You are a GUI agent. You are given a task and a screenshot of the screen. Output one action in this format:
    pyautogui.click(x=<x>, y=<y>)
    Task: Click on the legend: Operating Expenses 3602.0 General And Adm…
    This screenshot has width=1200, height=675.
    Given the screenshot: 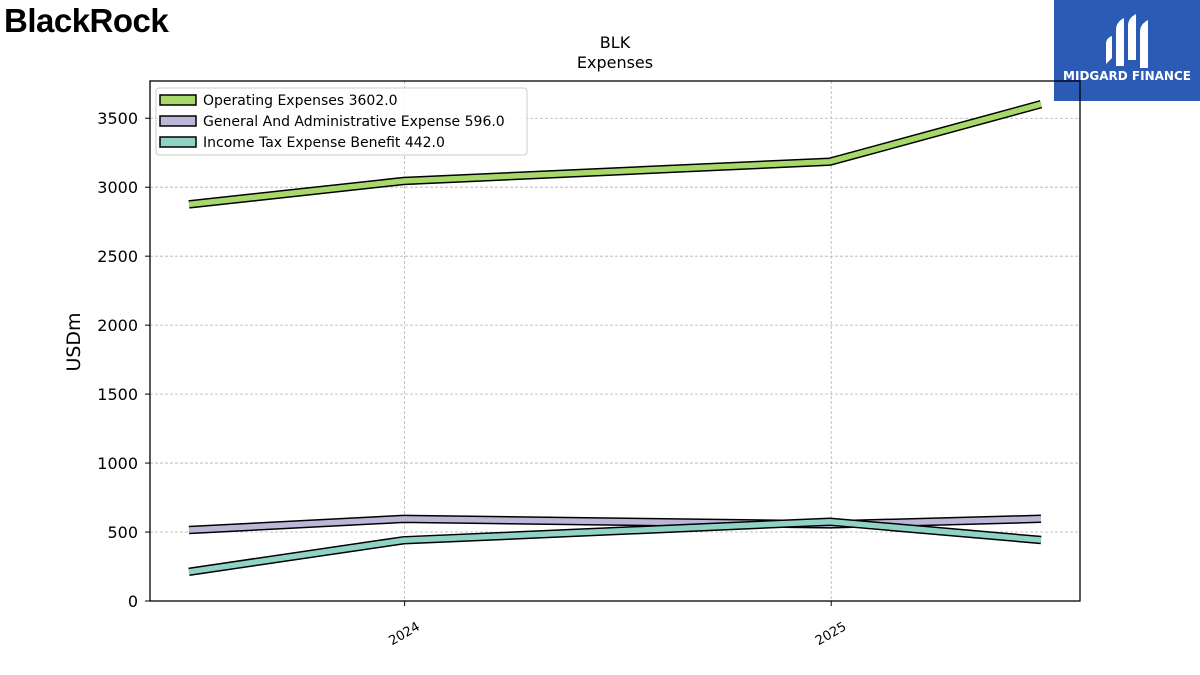 What is the action you would take?
    pyautogui.click(x=341, y=121)
    